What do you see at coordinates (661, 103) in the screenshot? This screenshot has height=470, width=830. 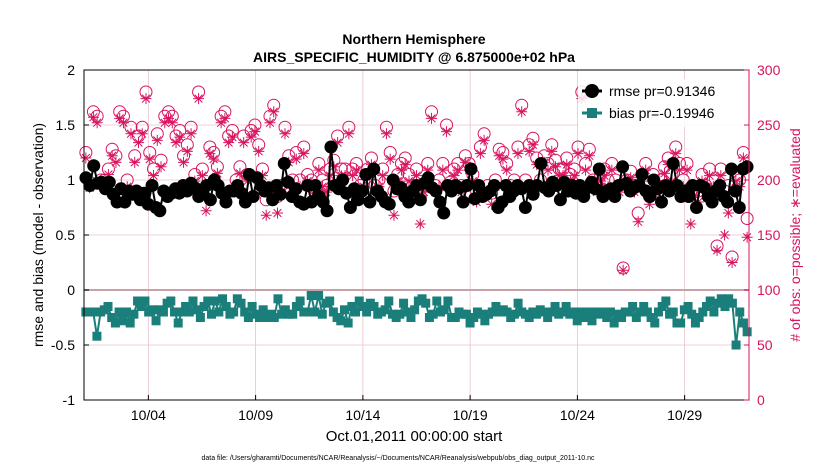 I see `legend-box` at bounding box center [661, 103].